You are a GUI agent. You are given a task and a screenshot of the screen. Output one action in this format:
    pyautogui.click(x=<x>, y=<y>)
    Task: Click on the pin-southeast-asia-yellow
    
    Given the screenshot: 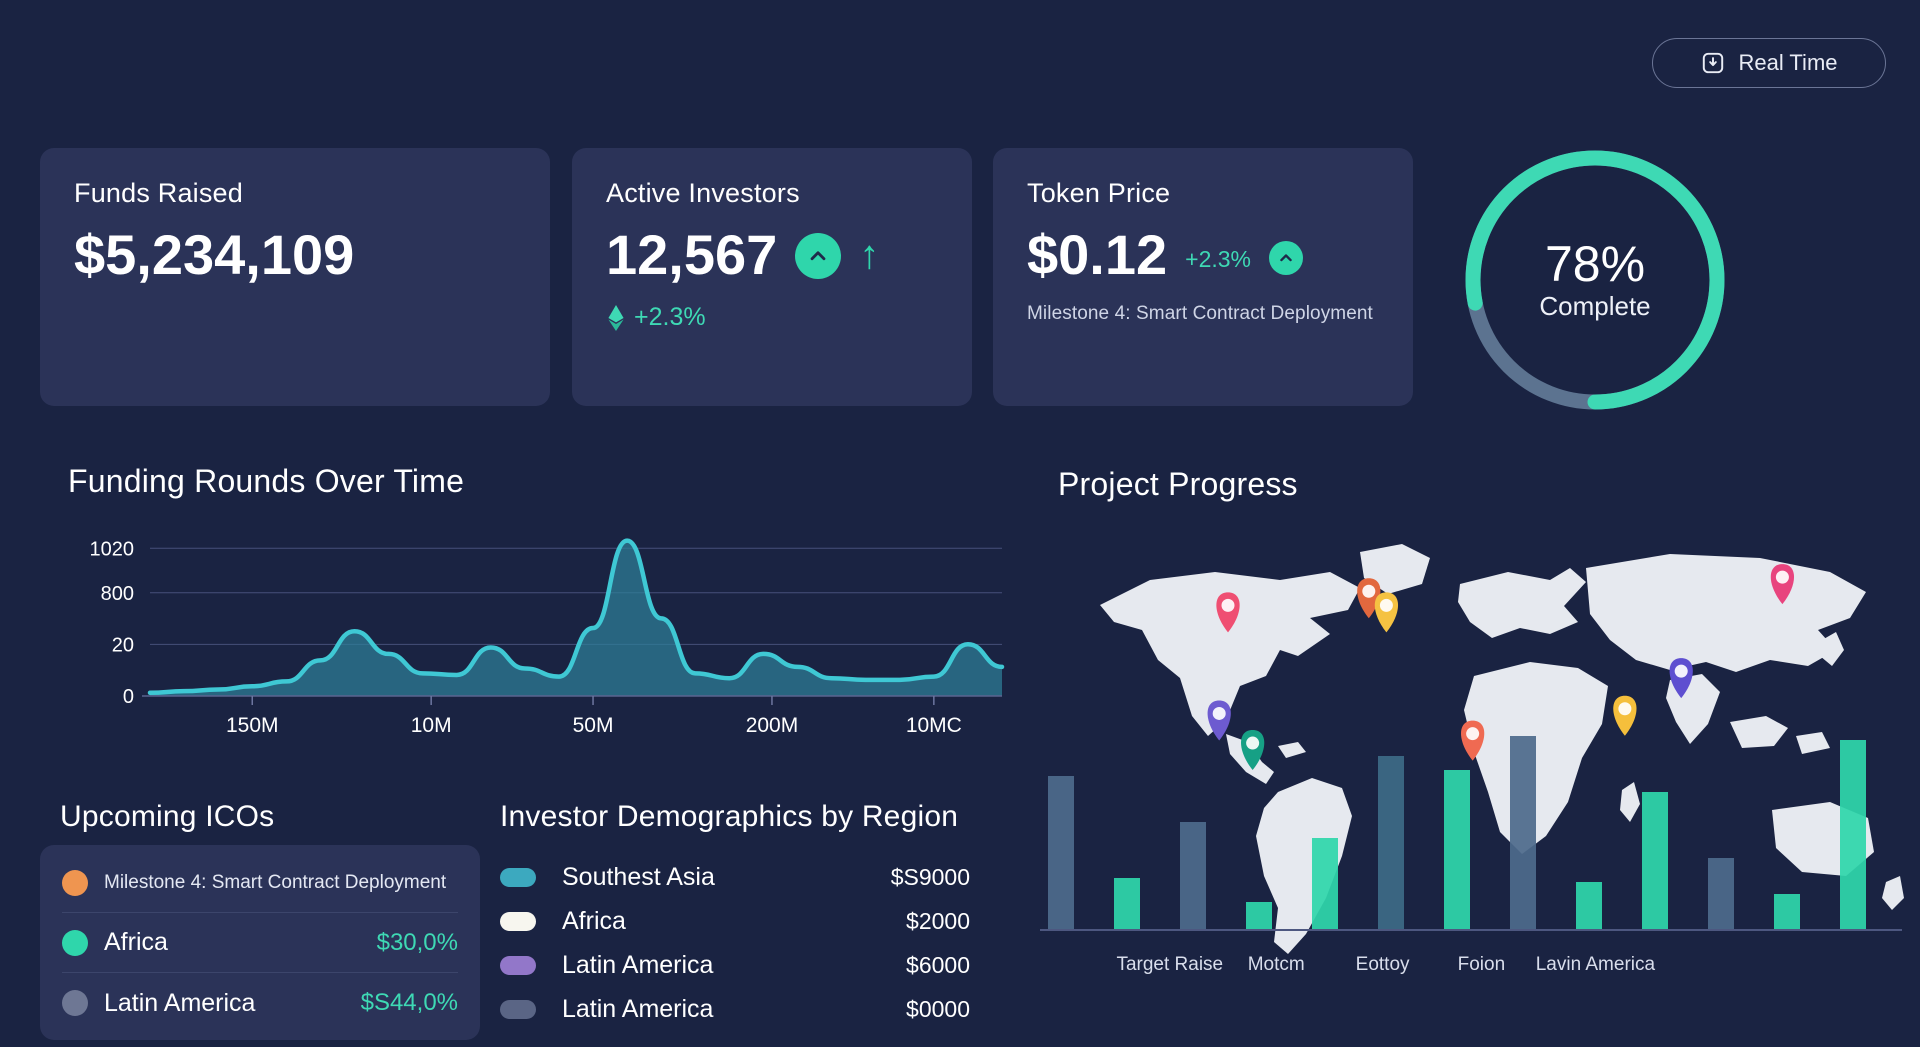 What is the action you would take?
    pyautogui.click(x=1625, y=715)
    